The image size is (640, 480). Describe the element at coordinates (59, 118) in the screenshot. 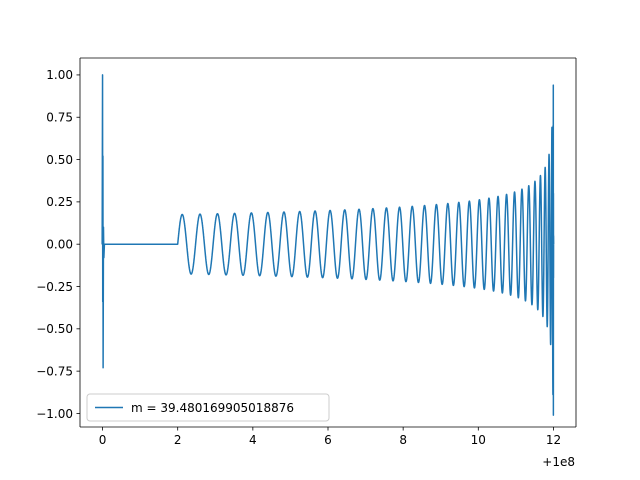

I see `y-tick-label: 0.75` at that location.